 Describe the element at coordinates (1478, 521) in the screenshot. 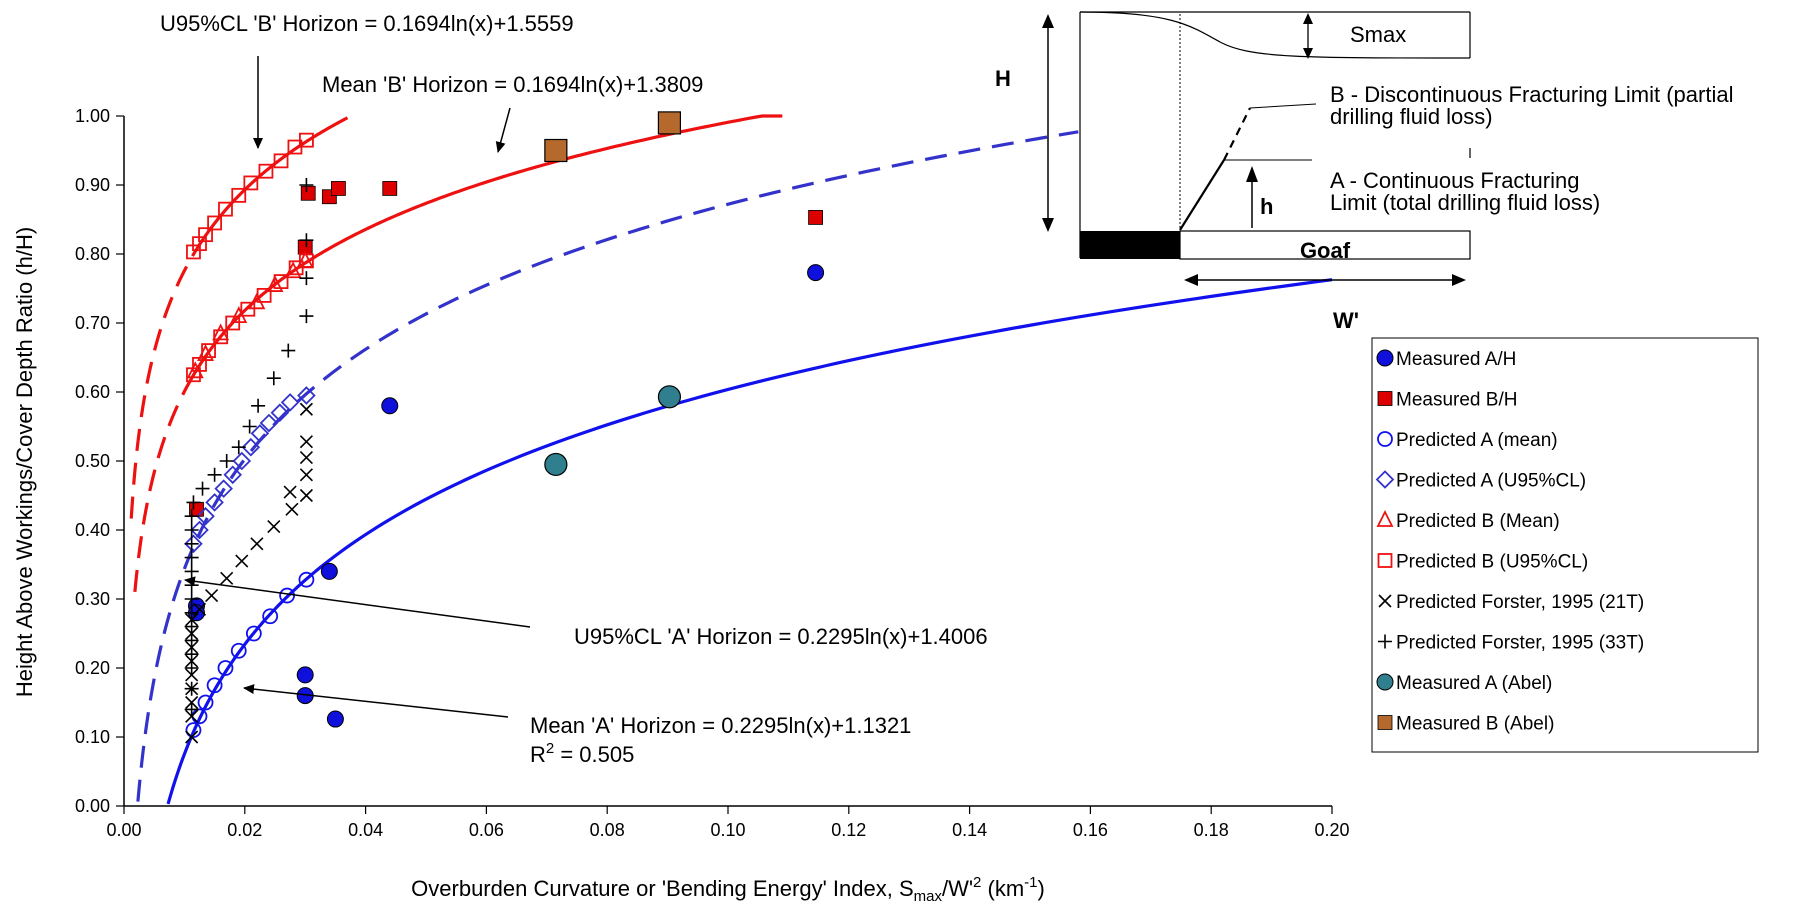

I see `legend-label: Predicted B (Mean)` at that location.